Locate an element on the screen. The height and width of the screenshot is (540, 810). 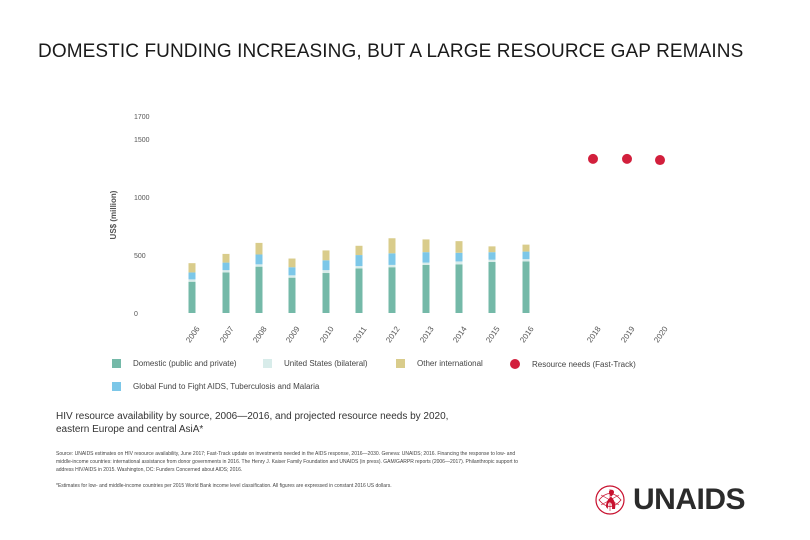
bar-segment-domestic-2007 is located at coordinates (226, 292).